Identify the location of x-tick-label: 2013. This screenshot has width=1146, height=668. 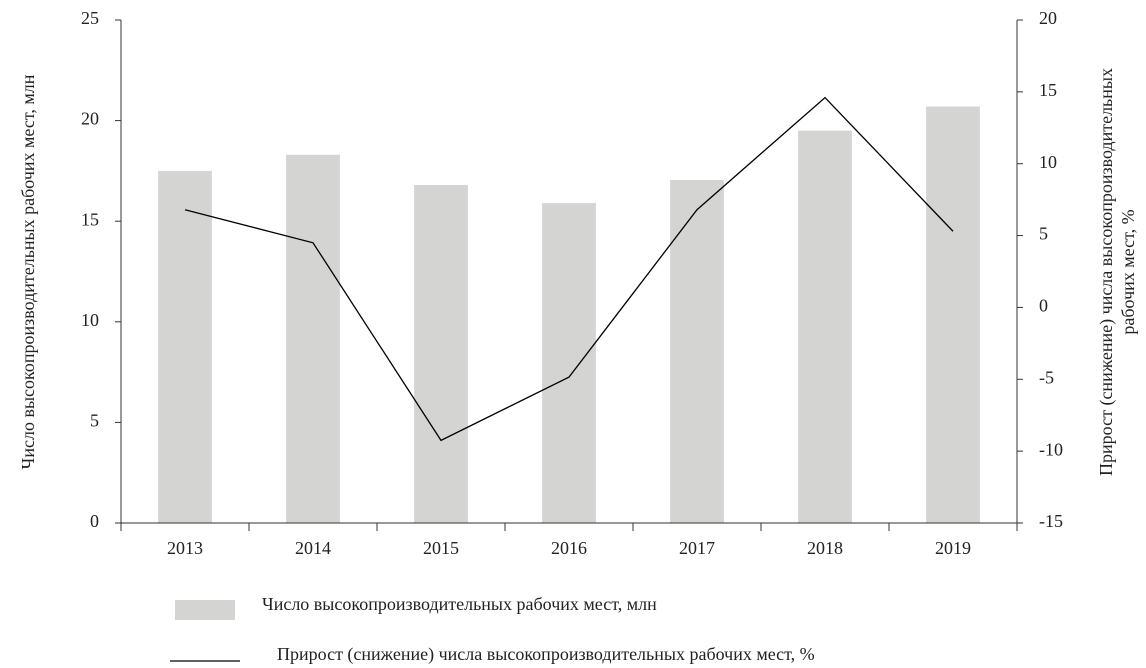
(185, 548).